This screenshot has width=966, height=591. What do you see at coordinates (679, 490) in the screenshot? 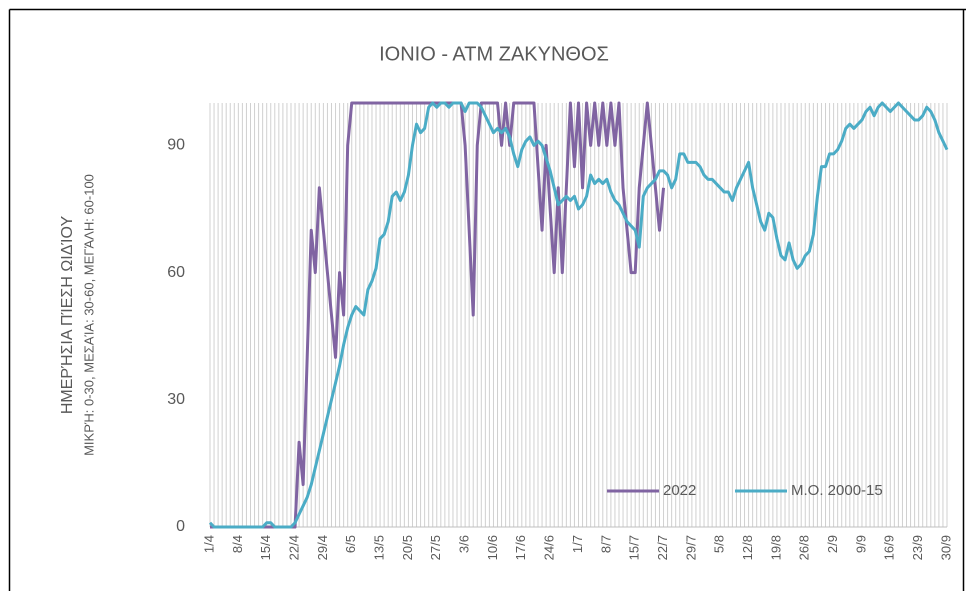
I see `legend-label: 2022` at bounding box center [679, 490].